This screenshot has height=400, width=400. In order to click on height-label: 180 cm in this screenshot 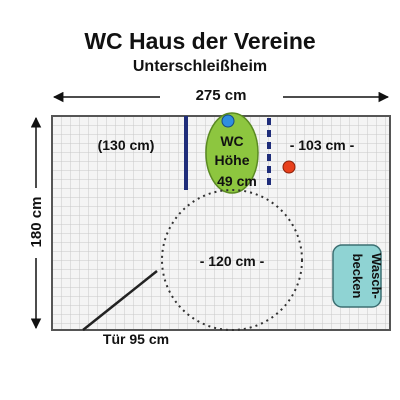, I will do `click(36, 222)`.